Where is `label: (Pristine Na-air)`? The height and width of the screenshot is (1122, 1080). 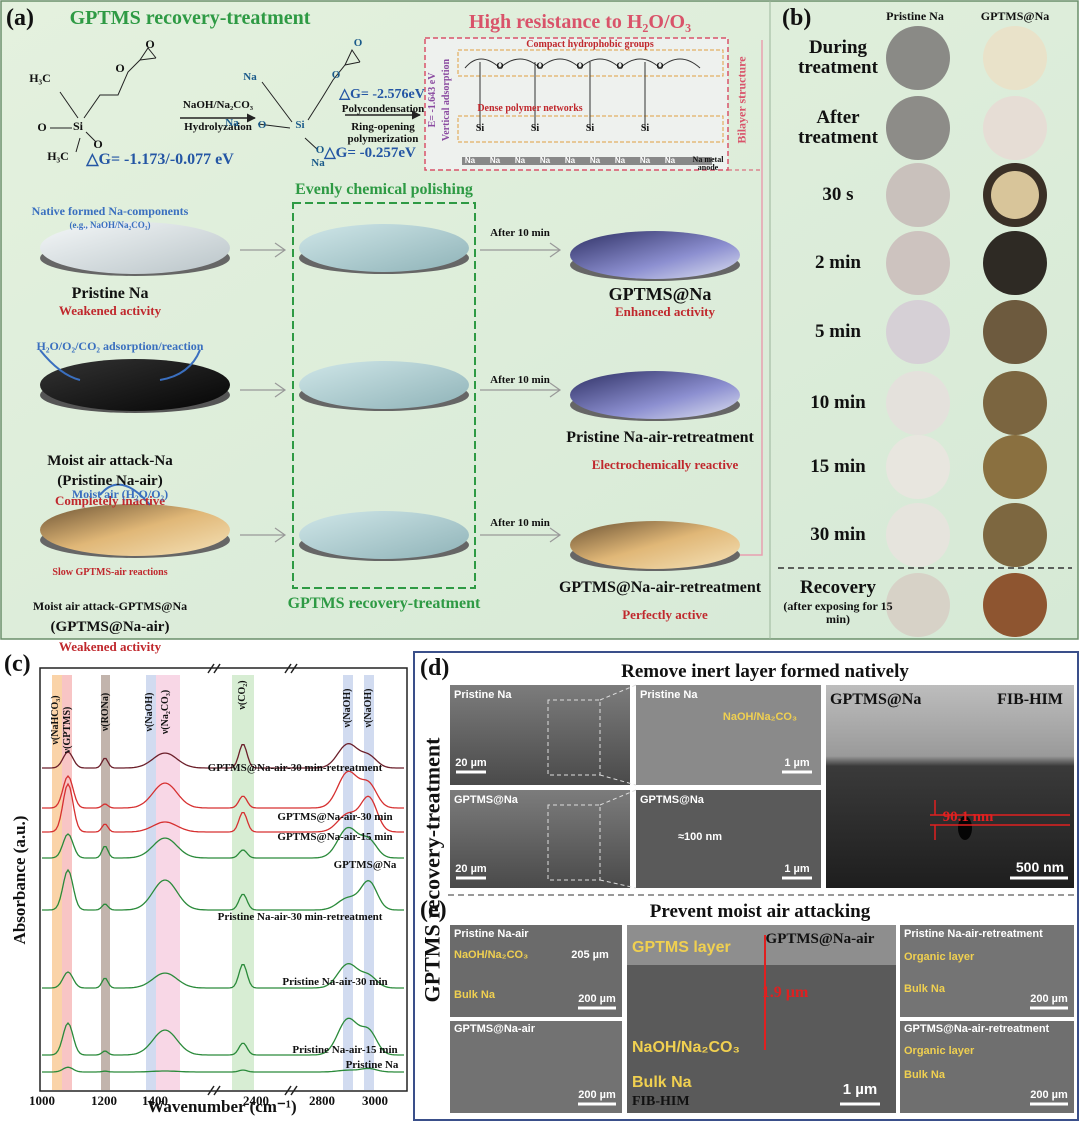 label: (Pristine Na-air) is located at coordinates (110, 481).